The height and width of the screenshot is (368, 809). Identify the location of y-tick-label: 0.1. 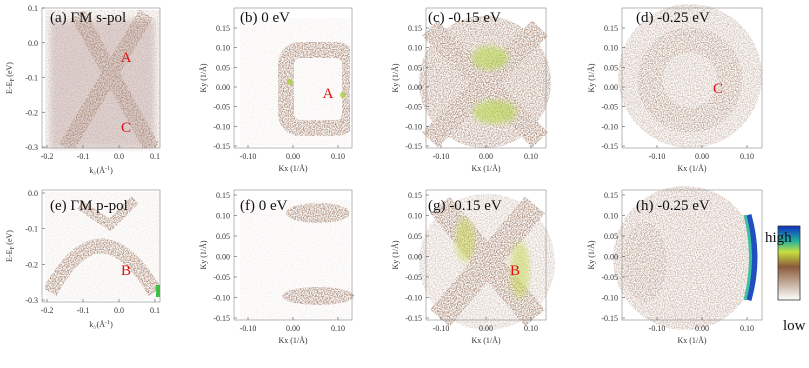
(33, 8).